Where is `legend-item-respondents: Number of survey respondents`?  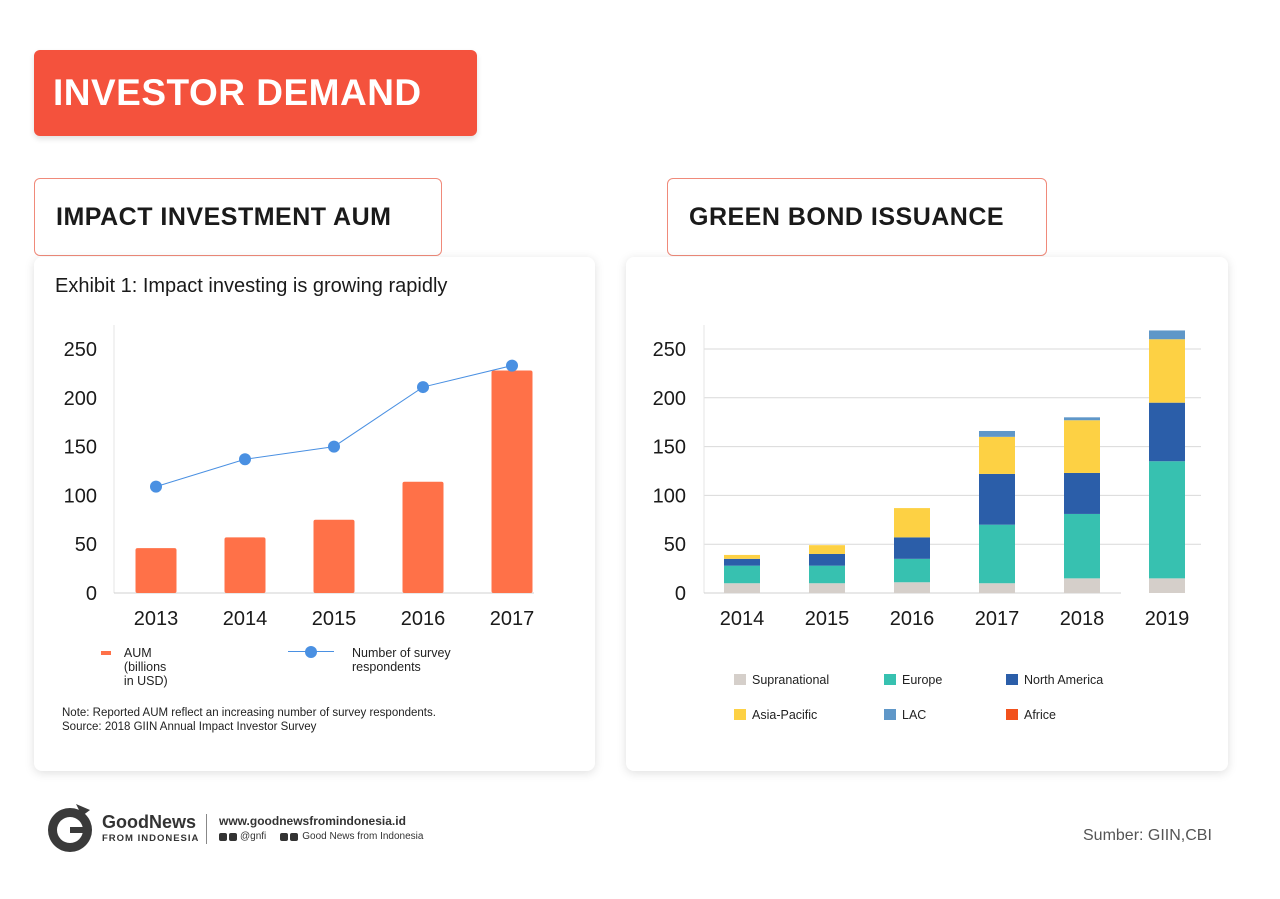
legend-item-respondents: Number of survey respondents is located at coordinates (375, 660).